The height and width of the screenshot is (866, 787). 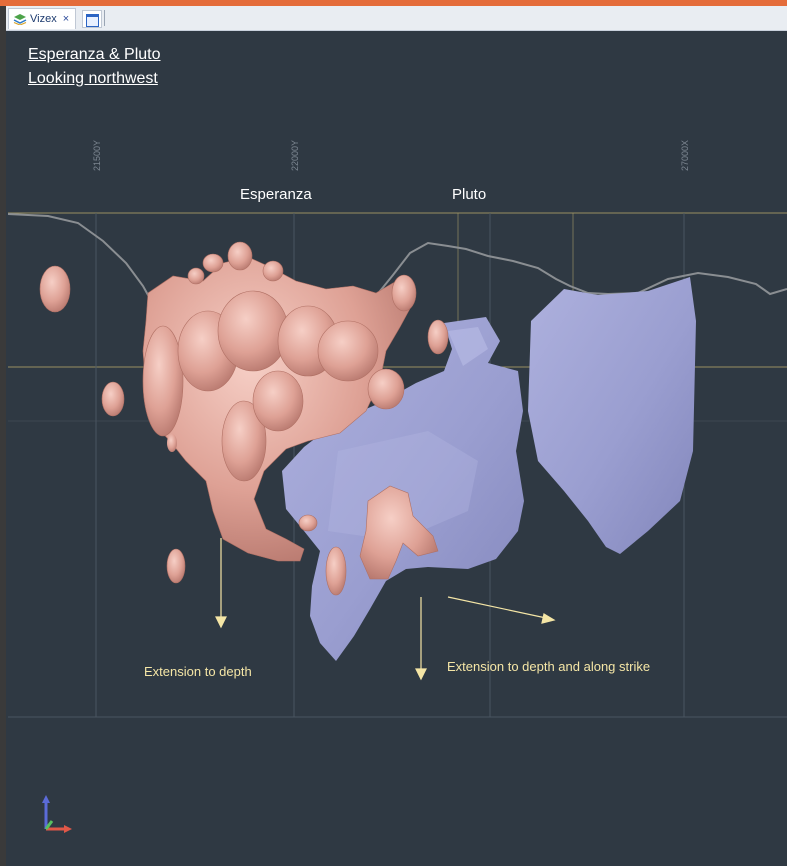 I want to click on view-subtitle: Looking northwest, so click(x=93, y=78).